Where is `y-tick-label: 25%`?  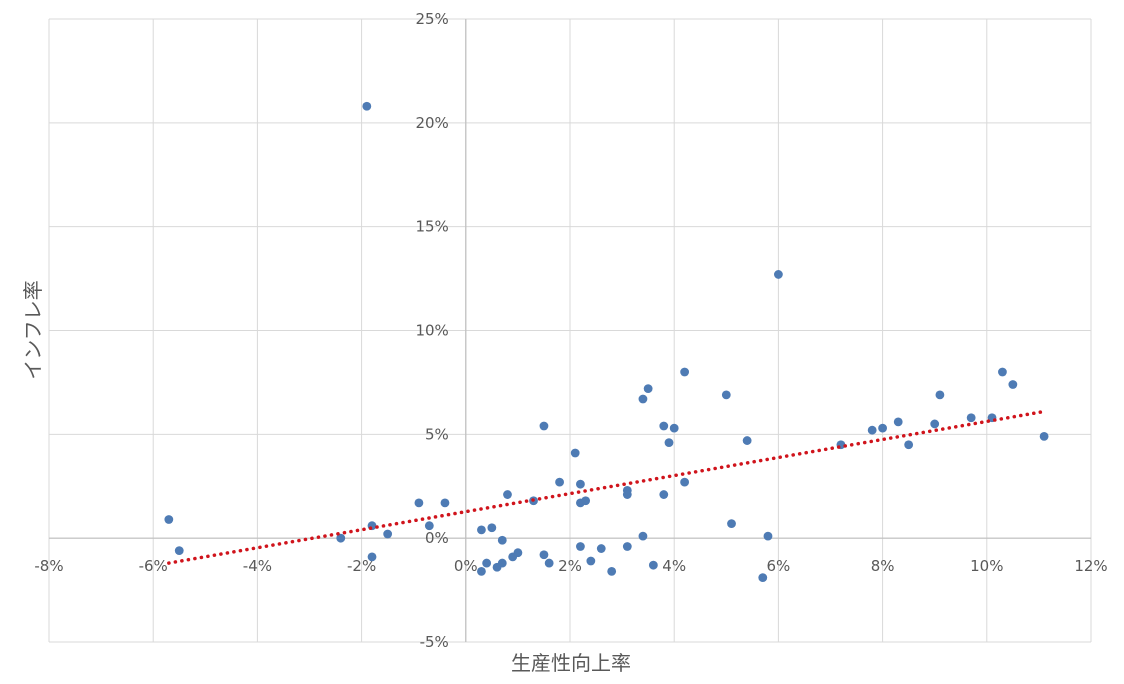 y-tick-label: 25% is located at coordinates (431, 19).